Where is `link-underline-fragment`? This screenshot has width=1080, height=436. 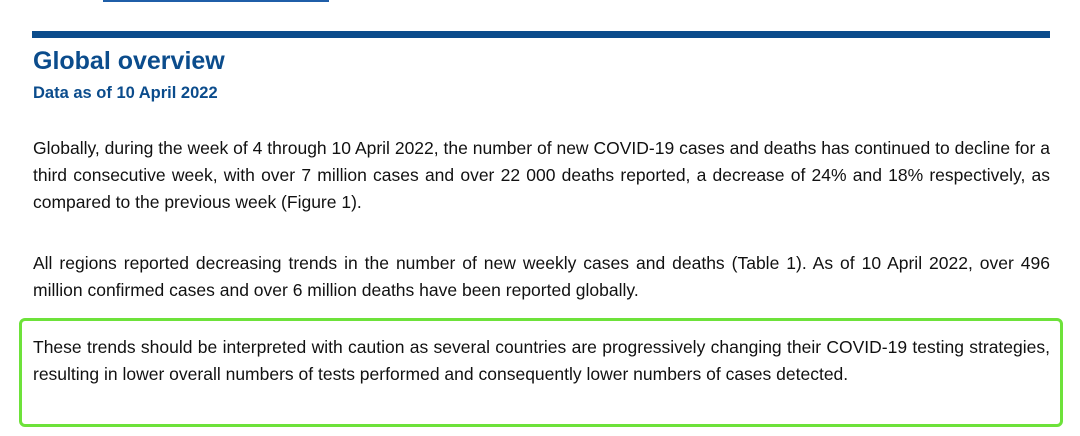 link-underline-fragment is located at coordinates (216, 1).